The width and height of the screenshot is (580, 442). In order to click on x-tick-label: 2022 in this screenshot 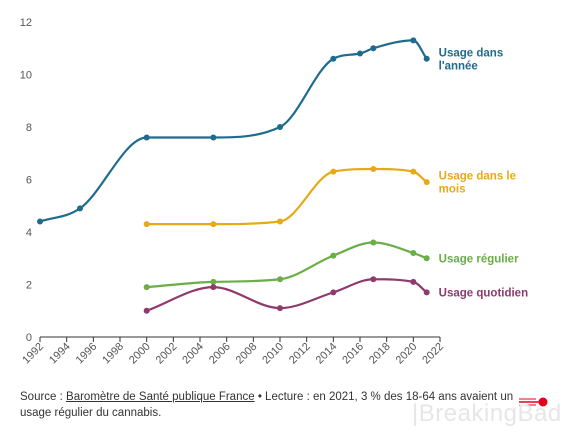, I will do `click(433, 354)`.